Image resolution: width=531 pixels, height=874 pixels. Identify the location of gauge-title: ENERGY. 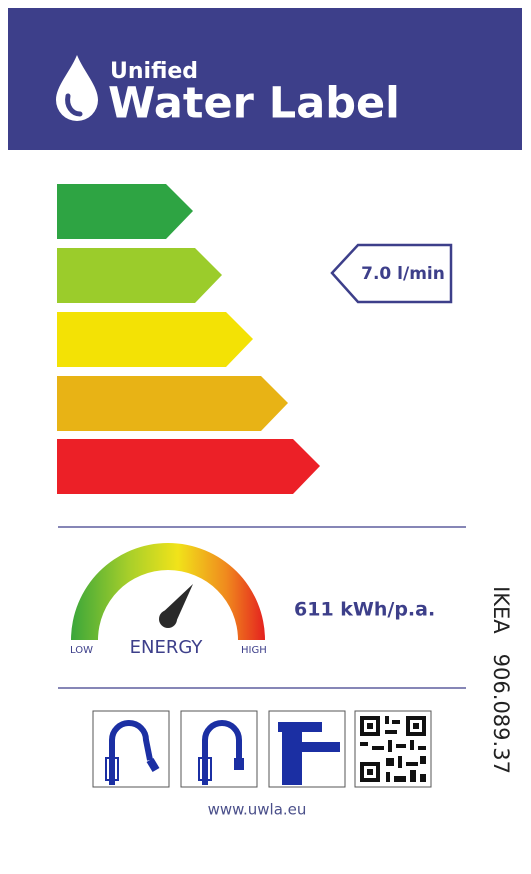
(167, 647).